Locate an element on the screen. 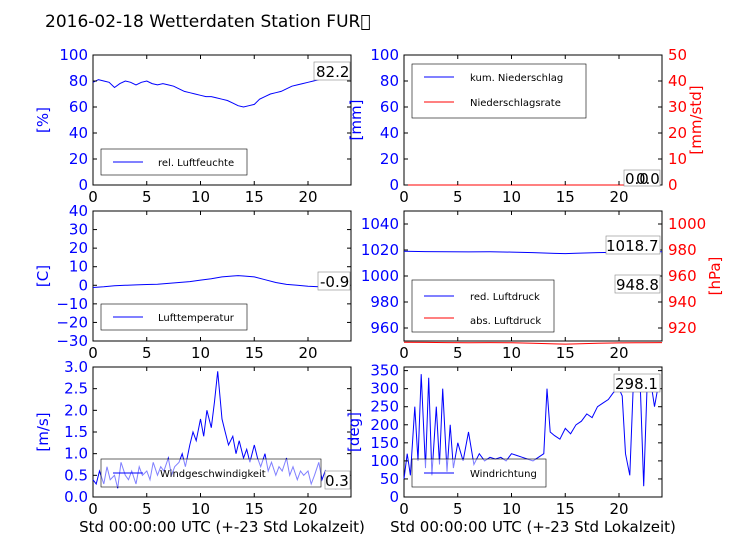 Image resolution: width=736 pixels, height=552 pixels. annotation-value: 1018.7 is located at coordinates (632, 246).